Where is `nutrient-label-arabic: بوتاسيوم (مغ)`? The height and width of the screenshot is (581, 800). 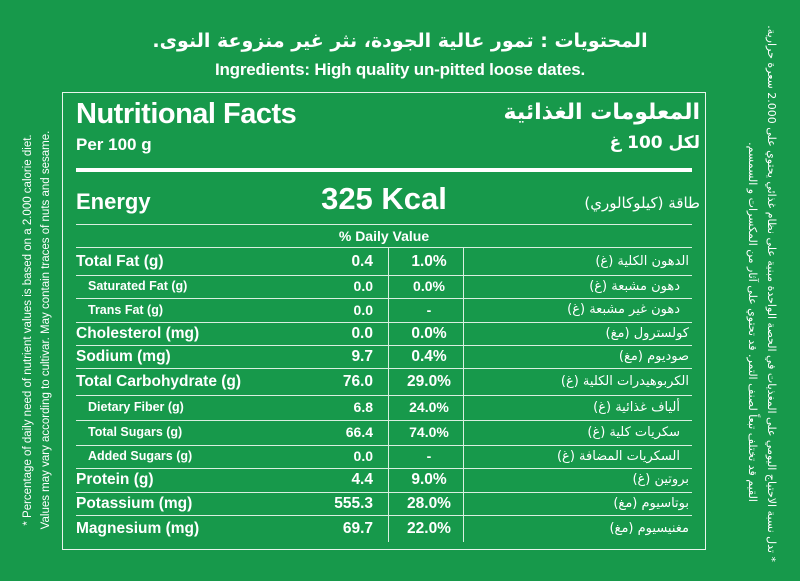 nutrient-label-arabic: بوتاسيوم (مغ) is located at coordinates (651, 503).